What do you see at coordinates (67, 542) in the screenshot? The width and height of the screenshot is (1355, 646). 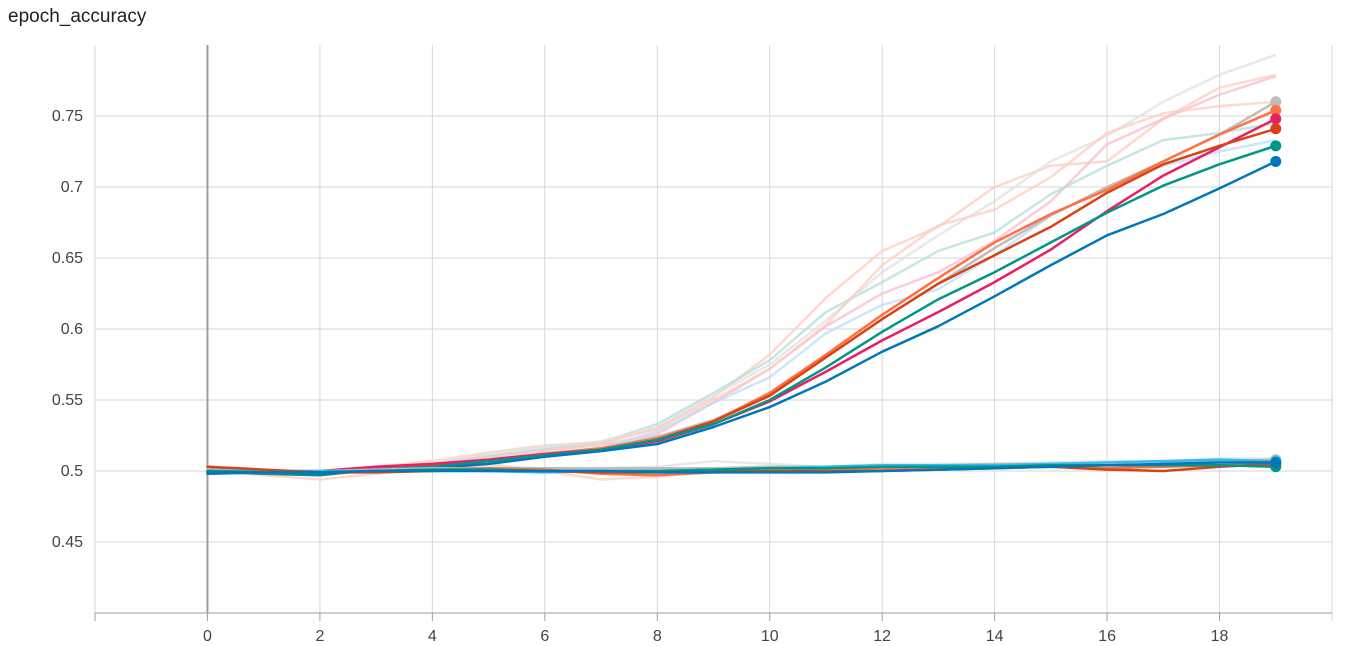 I see `y-tick-label: 0.45` at bounding box center [67, 542].